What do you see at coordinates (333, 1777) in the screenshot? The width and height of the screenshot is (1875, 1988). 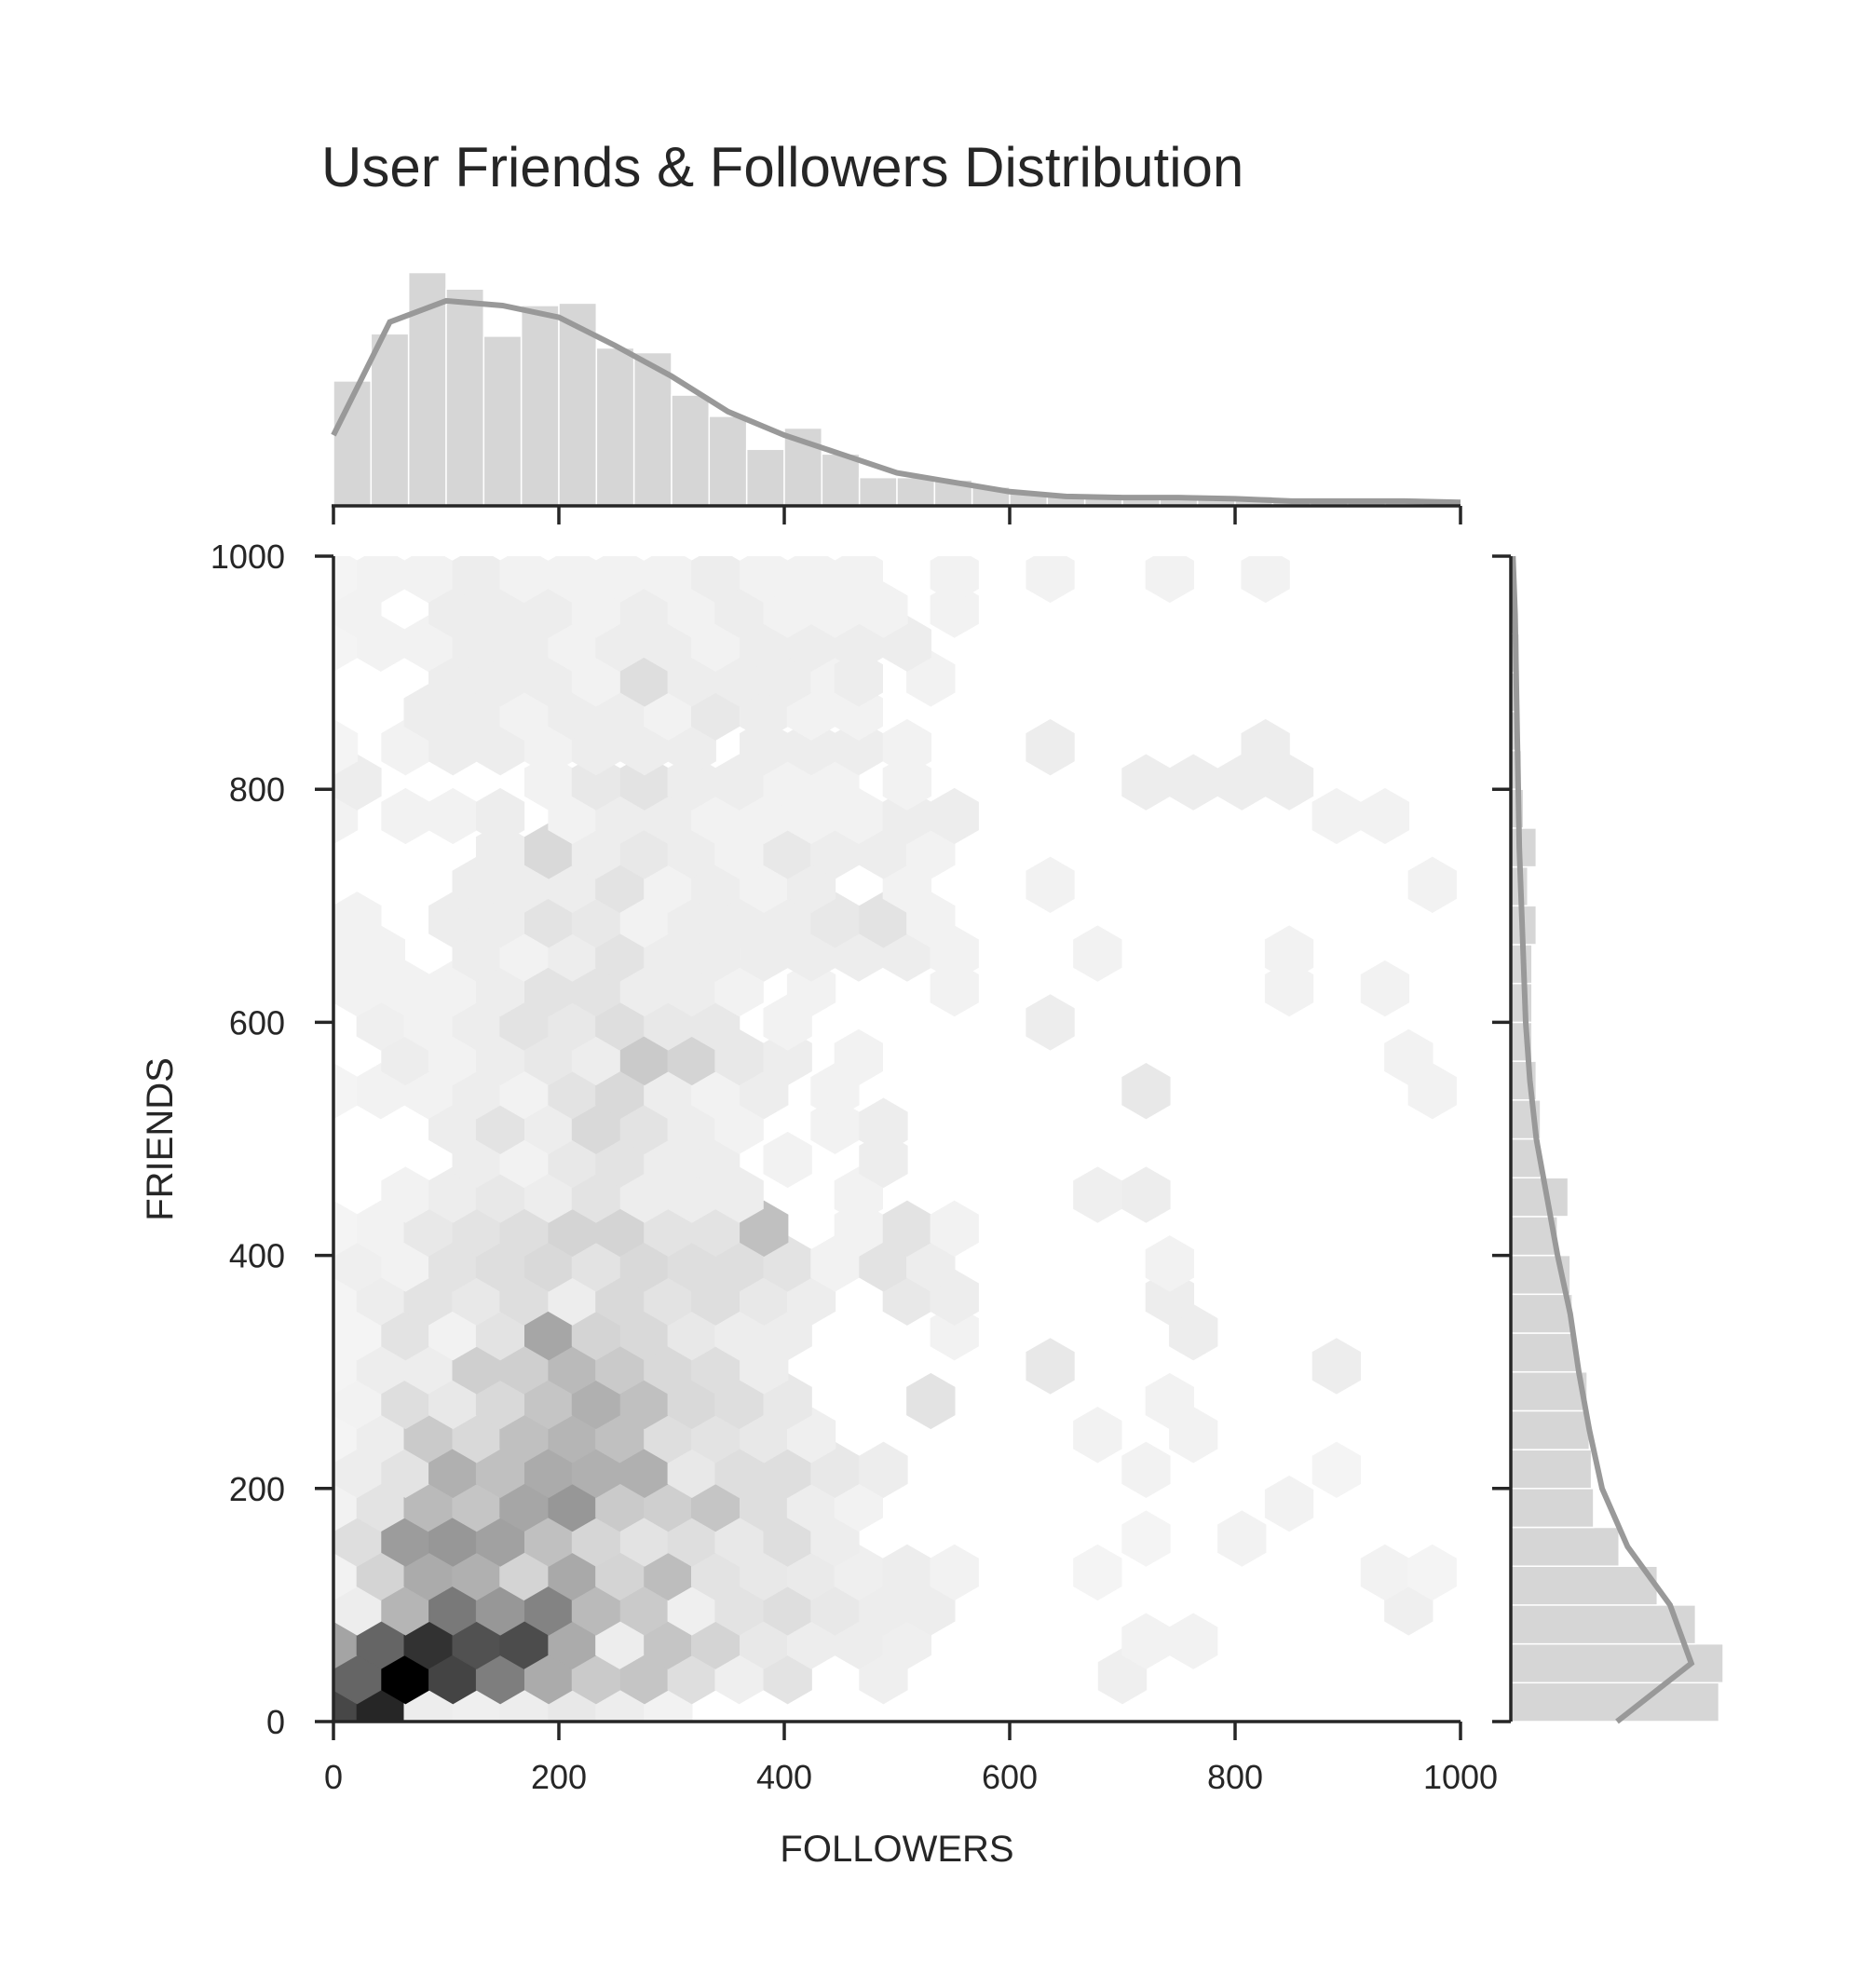 I see `x-tick-label: 0` at bounding box center [333, 1777].